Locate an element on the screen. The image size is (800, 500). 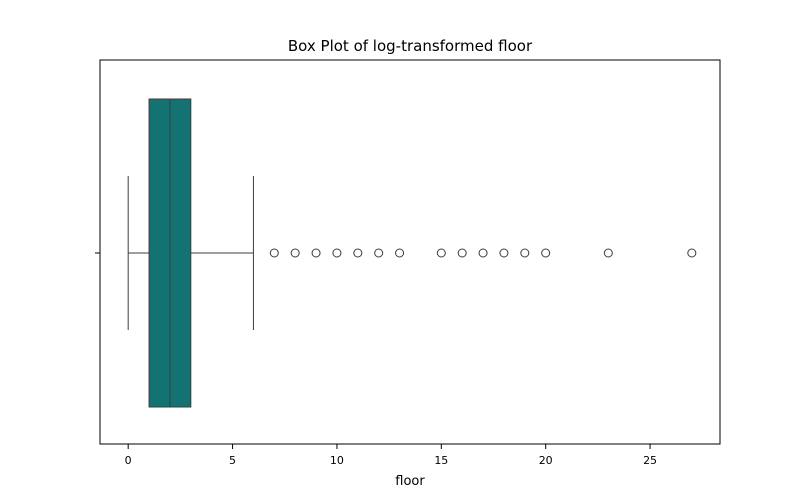
x-tick-label: 20 is located at coordinates (546, 460).